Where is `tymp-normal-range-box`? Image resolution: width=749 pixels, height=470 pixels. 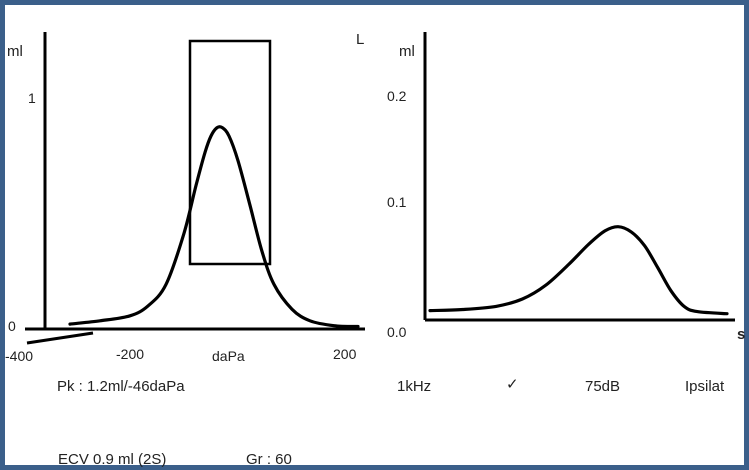
tymp-normal-range-box is located at coordinates (230, 152).